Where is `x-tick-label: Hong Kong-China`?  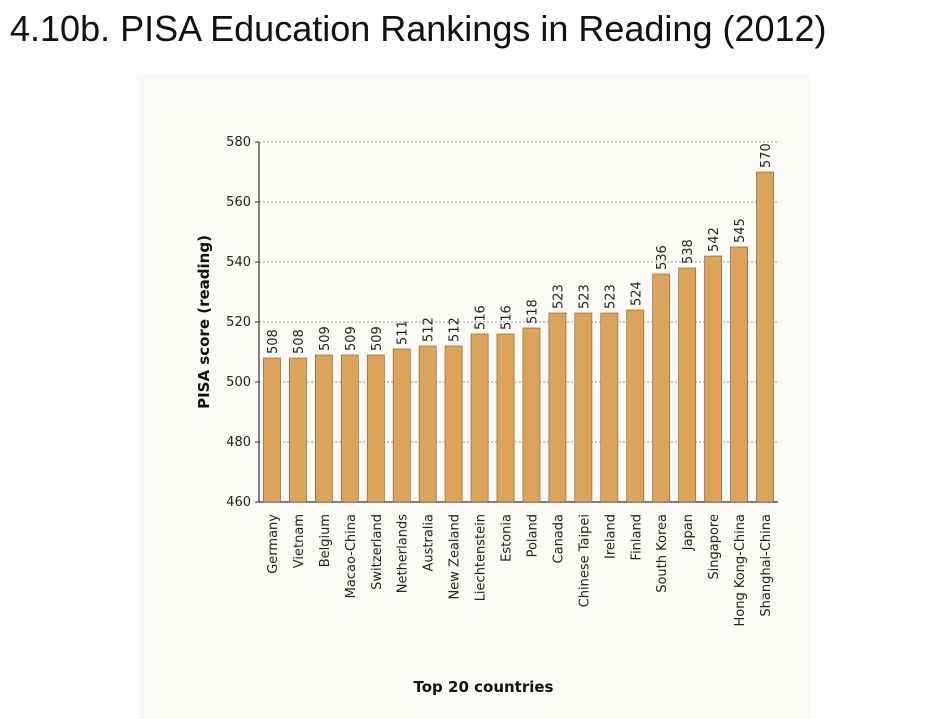 x-tick-label: Hong Kong-China is located at coordinates (740, 570).